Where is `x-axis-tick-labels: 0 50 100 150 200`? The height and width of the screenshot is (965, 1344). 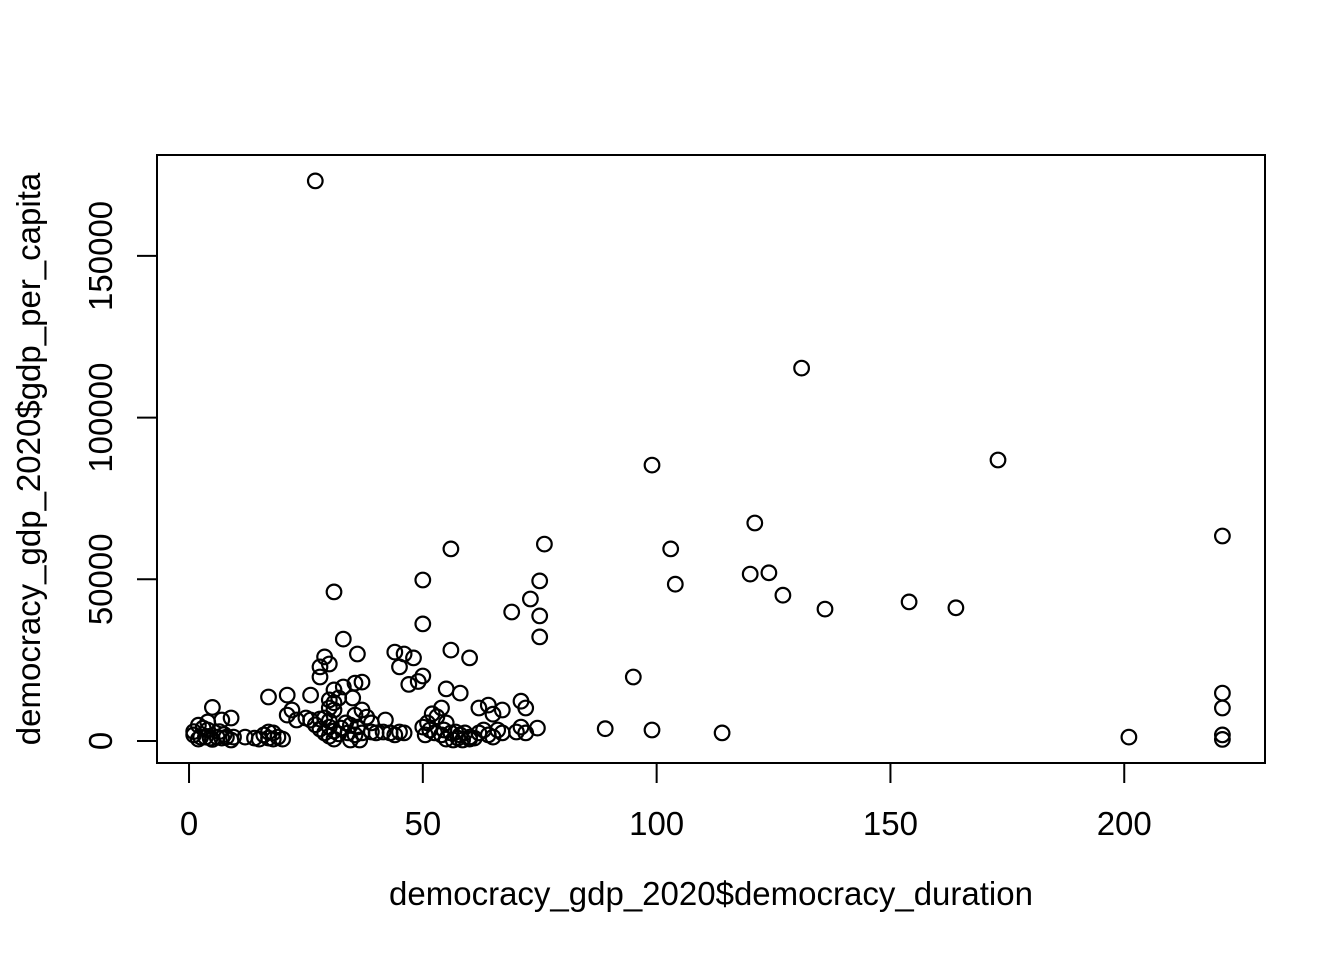
x-axis-tick-labels: 0 50 100 150 200 is located at coordinates (666, 823).